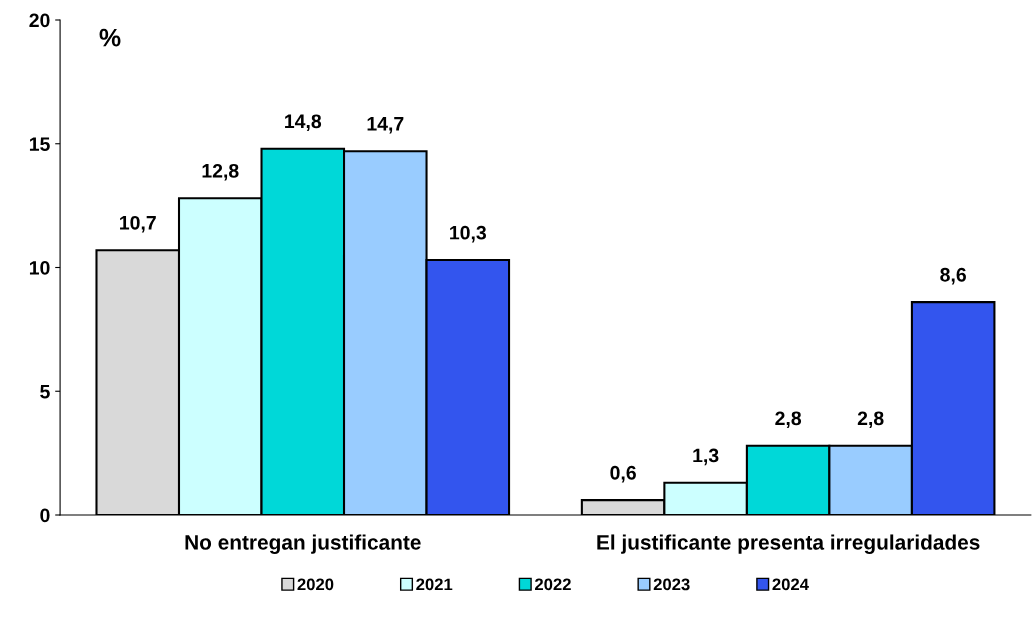 The width and height of the screenshot is (1036, 625). I want to click on y-axis-title: %, so click(110, 37).